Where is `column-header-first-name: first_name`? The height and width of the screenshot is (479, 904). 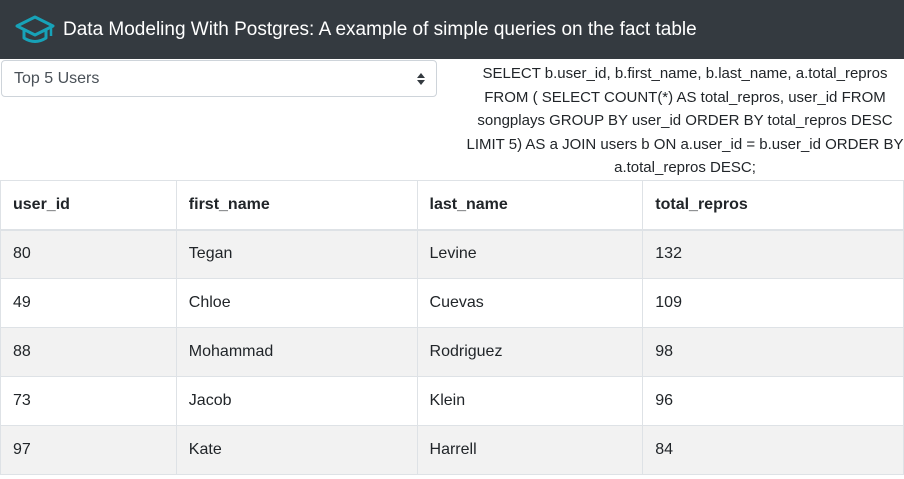 column-header-first-name: first_name is located at coordinates (296, 205).